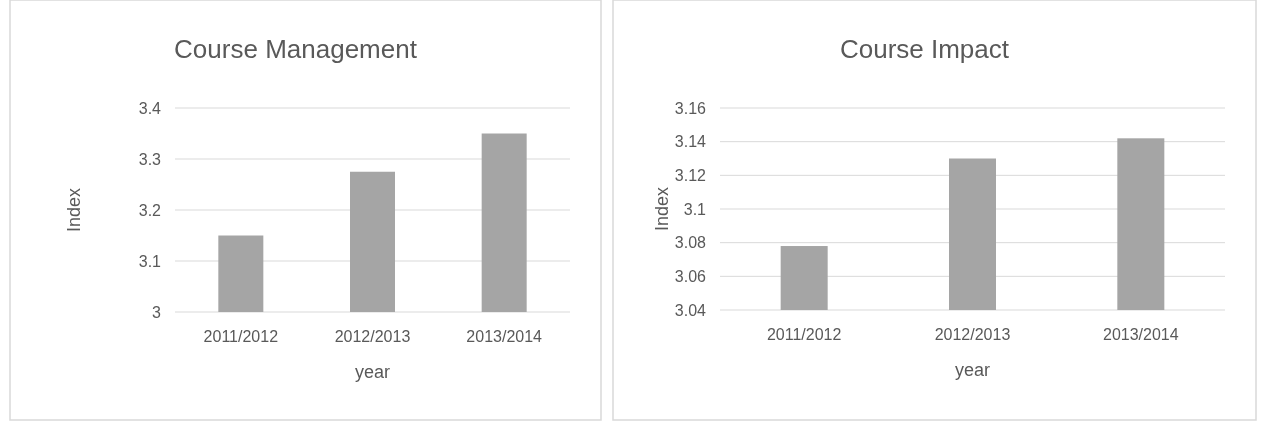 This screenshot has height=426, width=1267. Describe the element at coordinates (150, 210) in the screenshot. I see `y-tick-label: 3.2` at that location.